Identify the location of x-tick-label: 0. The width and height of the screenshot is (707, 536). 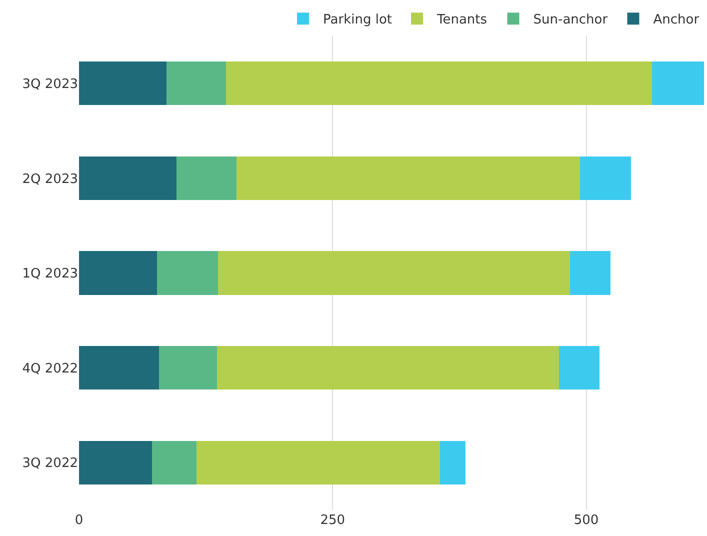
(79, 520).